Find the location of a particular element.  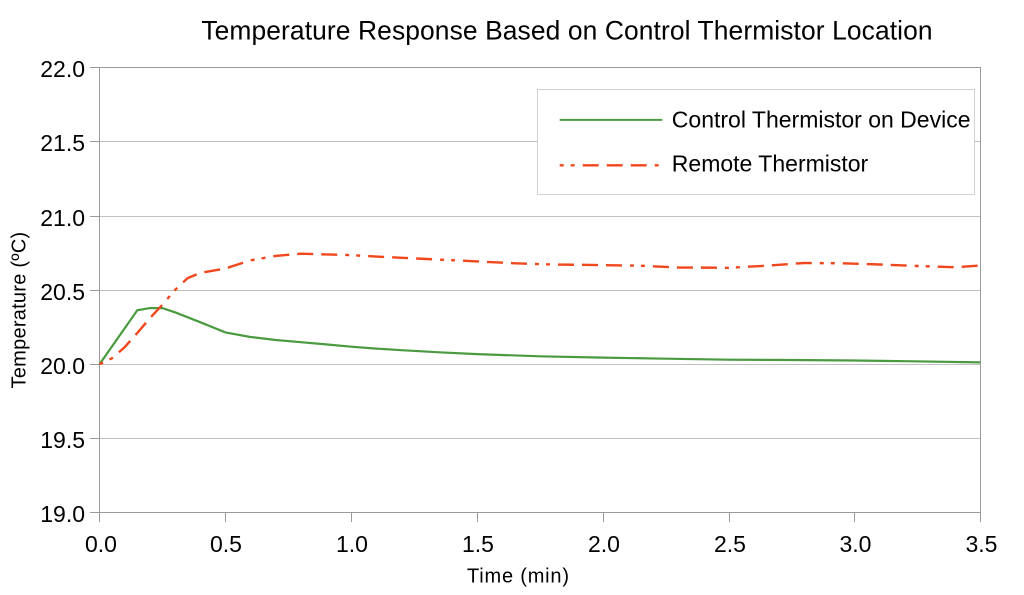

svg-text: 19.0 is located at coordinates (62, 514).